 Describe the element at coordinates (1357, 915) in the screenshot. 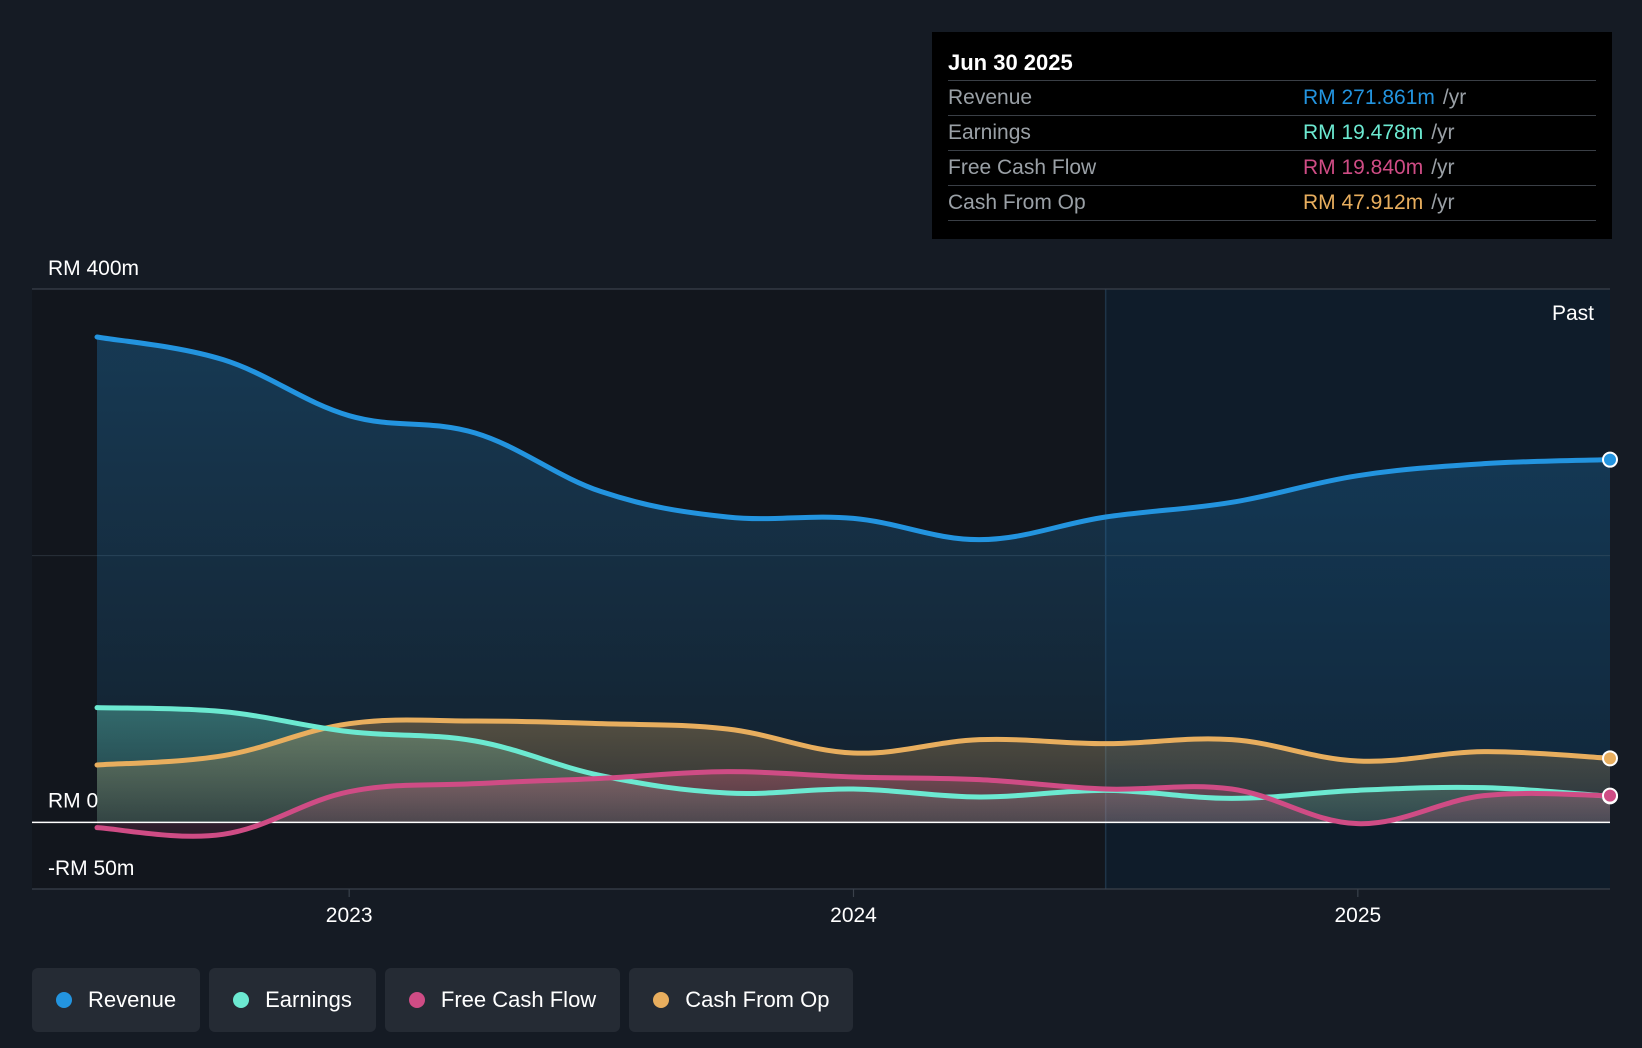

I see `x-tick-label: 2025` at that location.